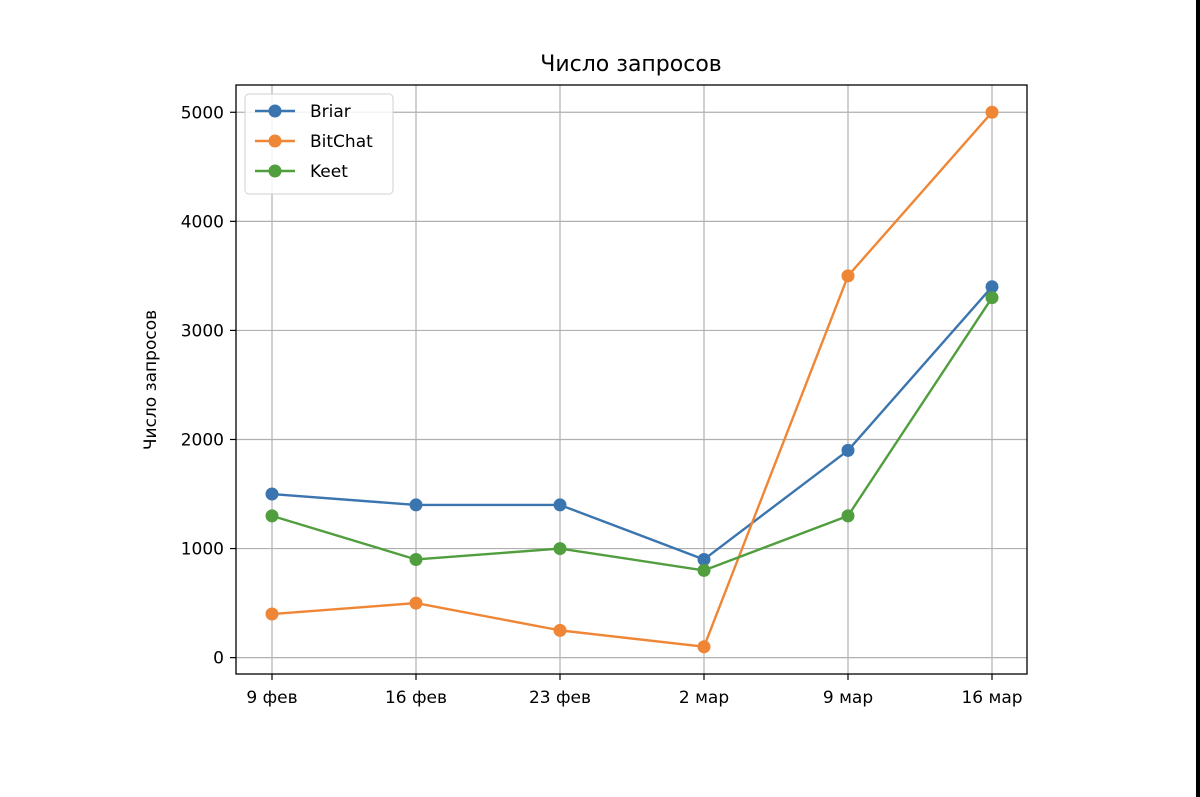 The height and width of the screenshot is (797, 1200). I want to click on legend-label-keet: Keet, so click(329, 172).